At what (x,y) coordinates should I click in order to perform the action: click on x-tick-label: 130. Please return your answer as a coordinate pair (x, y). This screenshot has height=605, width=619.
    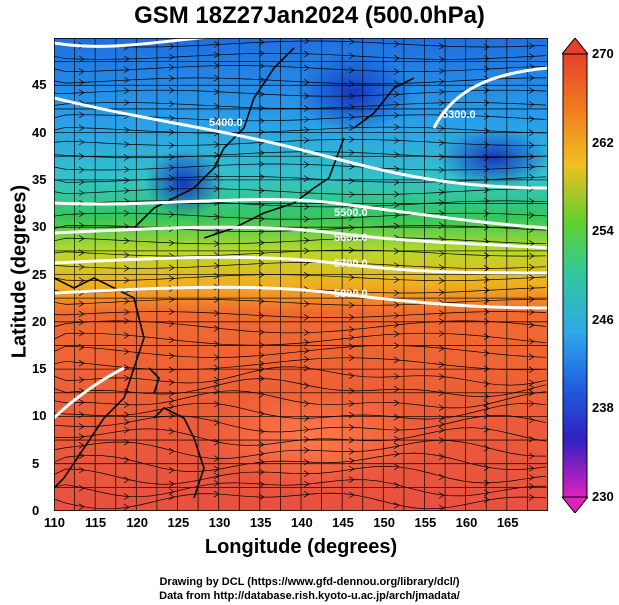
    Looking at the image, I should click on (219, 522).